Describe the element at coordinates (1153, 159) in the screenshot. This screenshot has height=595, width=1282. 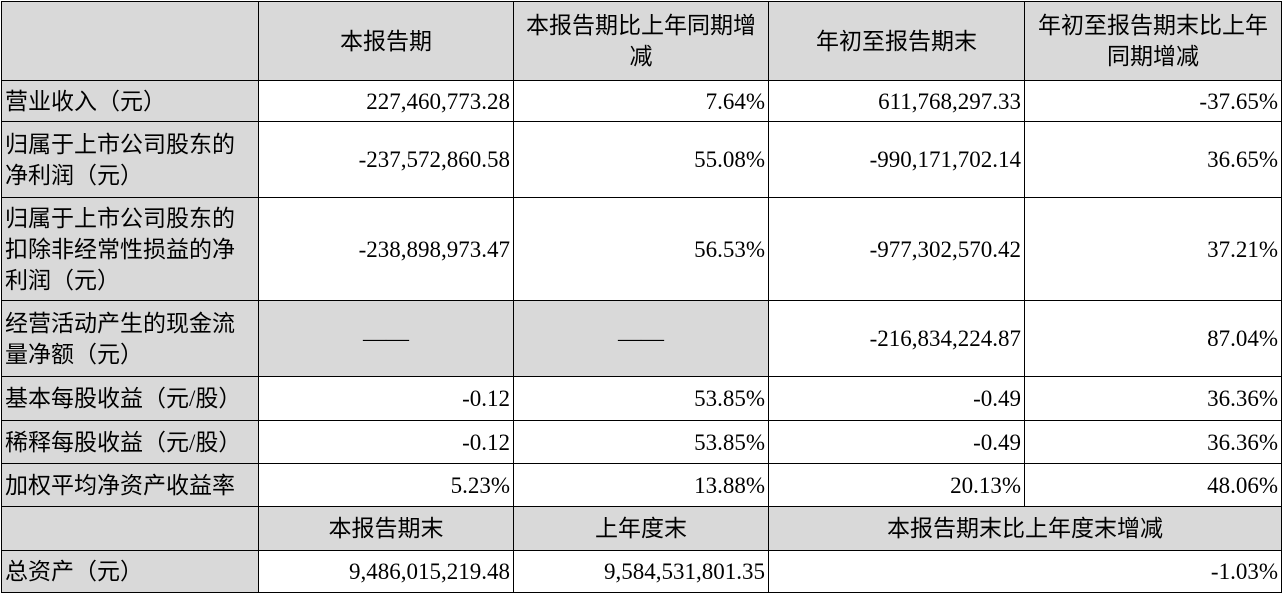
I see `value-cell: 36.65%` at that location.